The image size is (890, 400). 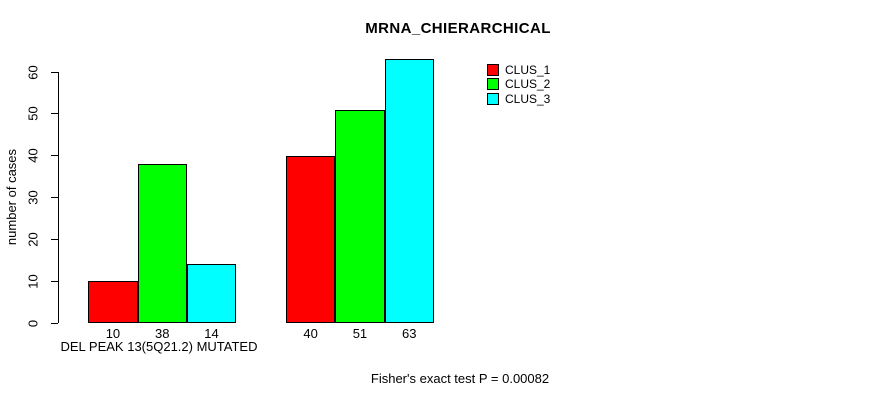 What do you see at coordinates (528, 70) in the screenshot?
I see `legend-label: CLUS_1` at bounding box center [528, 70].